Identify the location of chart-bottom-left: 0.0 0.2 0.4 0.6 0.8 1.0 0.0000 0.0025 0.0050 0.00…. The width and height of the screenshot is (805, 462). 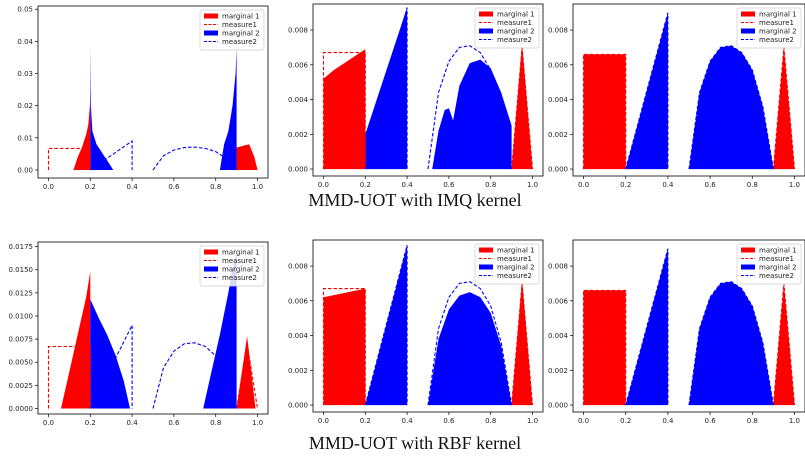
(139, 333).